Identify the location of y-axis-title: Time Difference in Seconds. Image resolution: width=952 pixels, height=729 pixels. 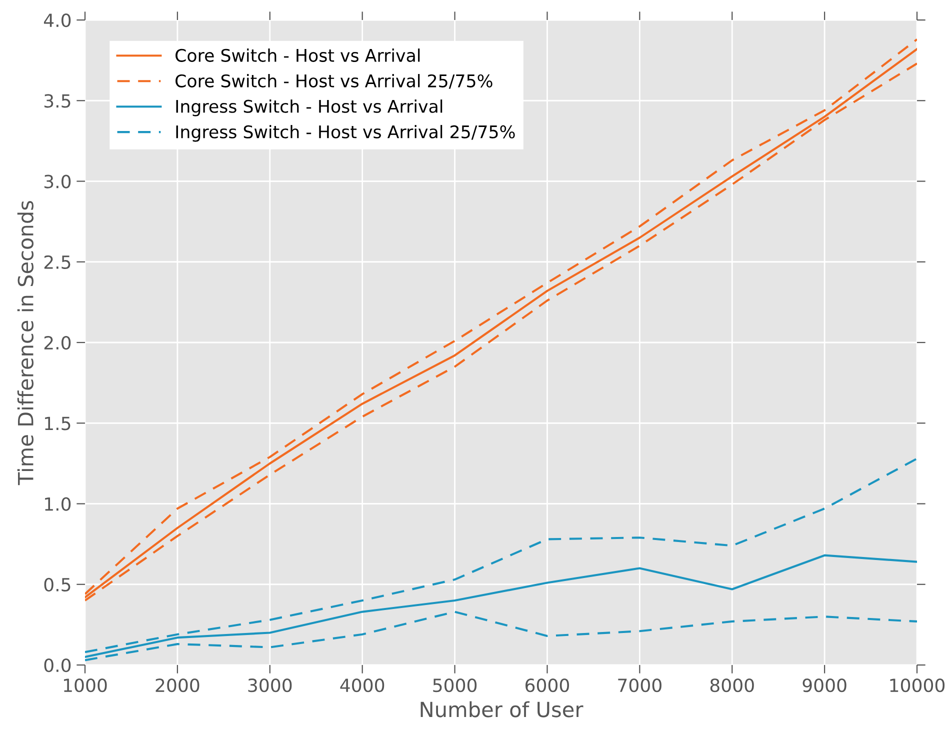
(25, 343).